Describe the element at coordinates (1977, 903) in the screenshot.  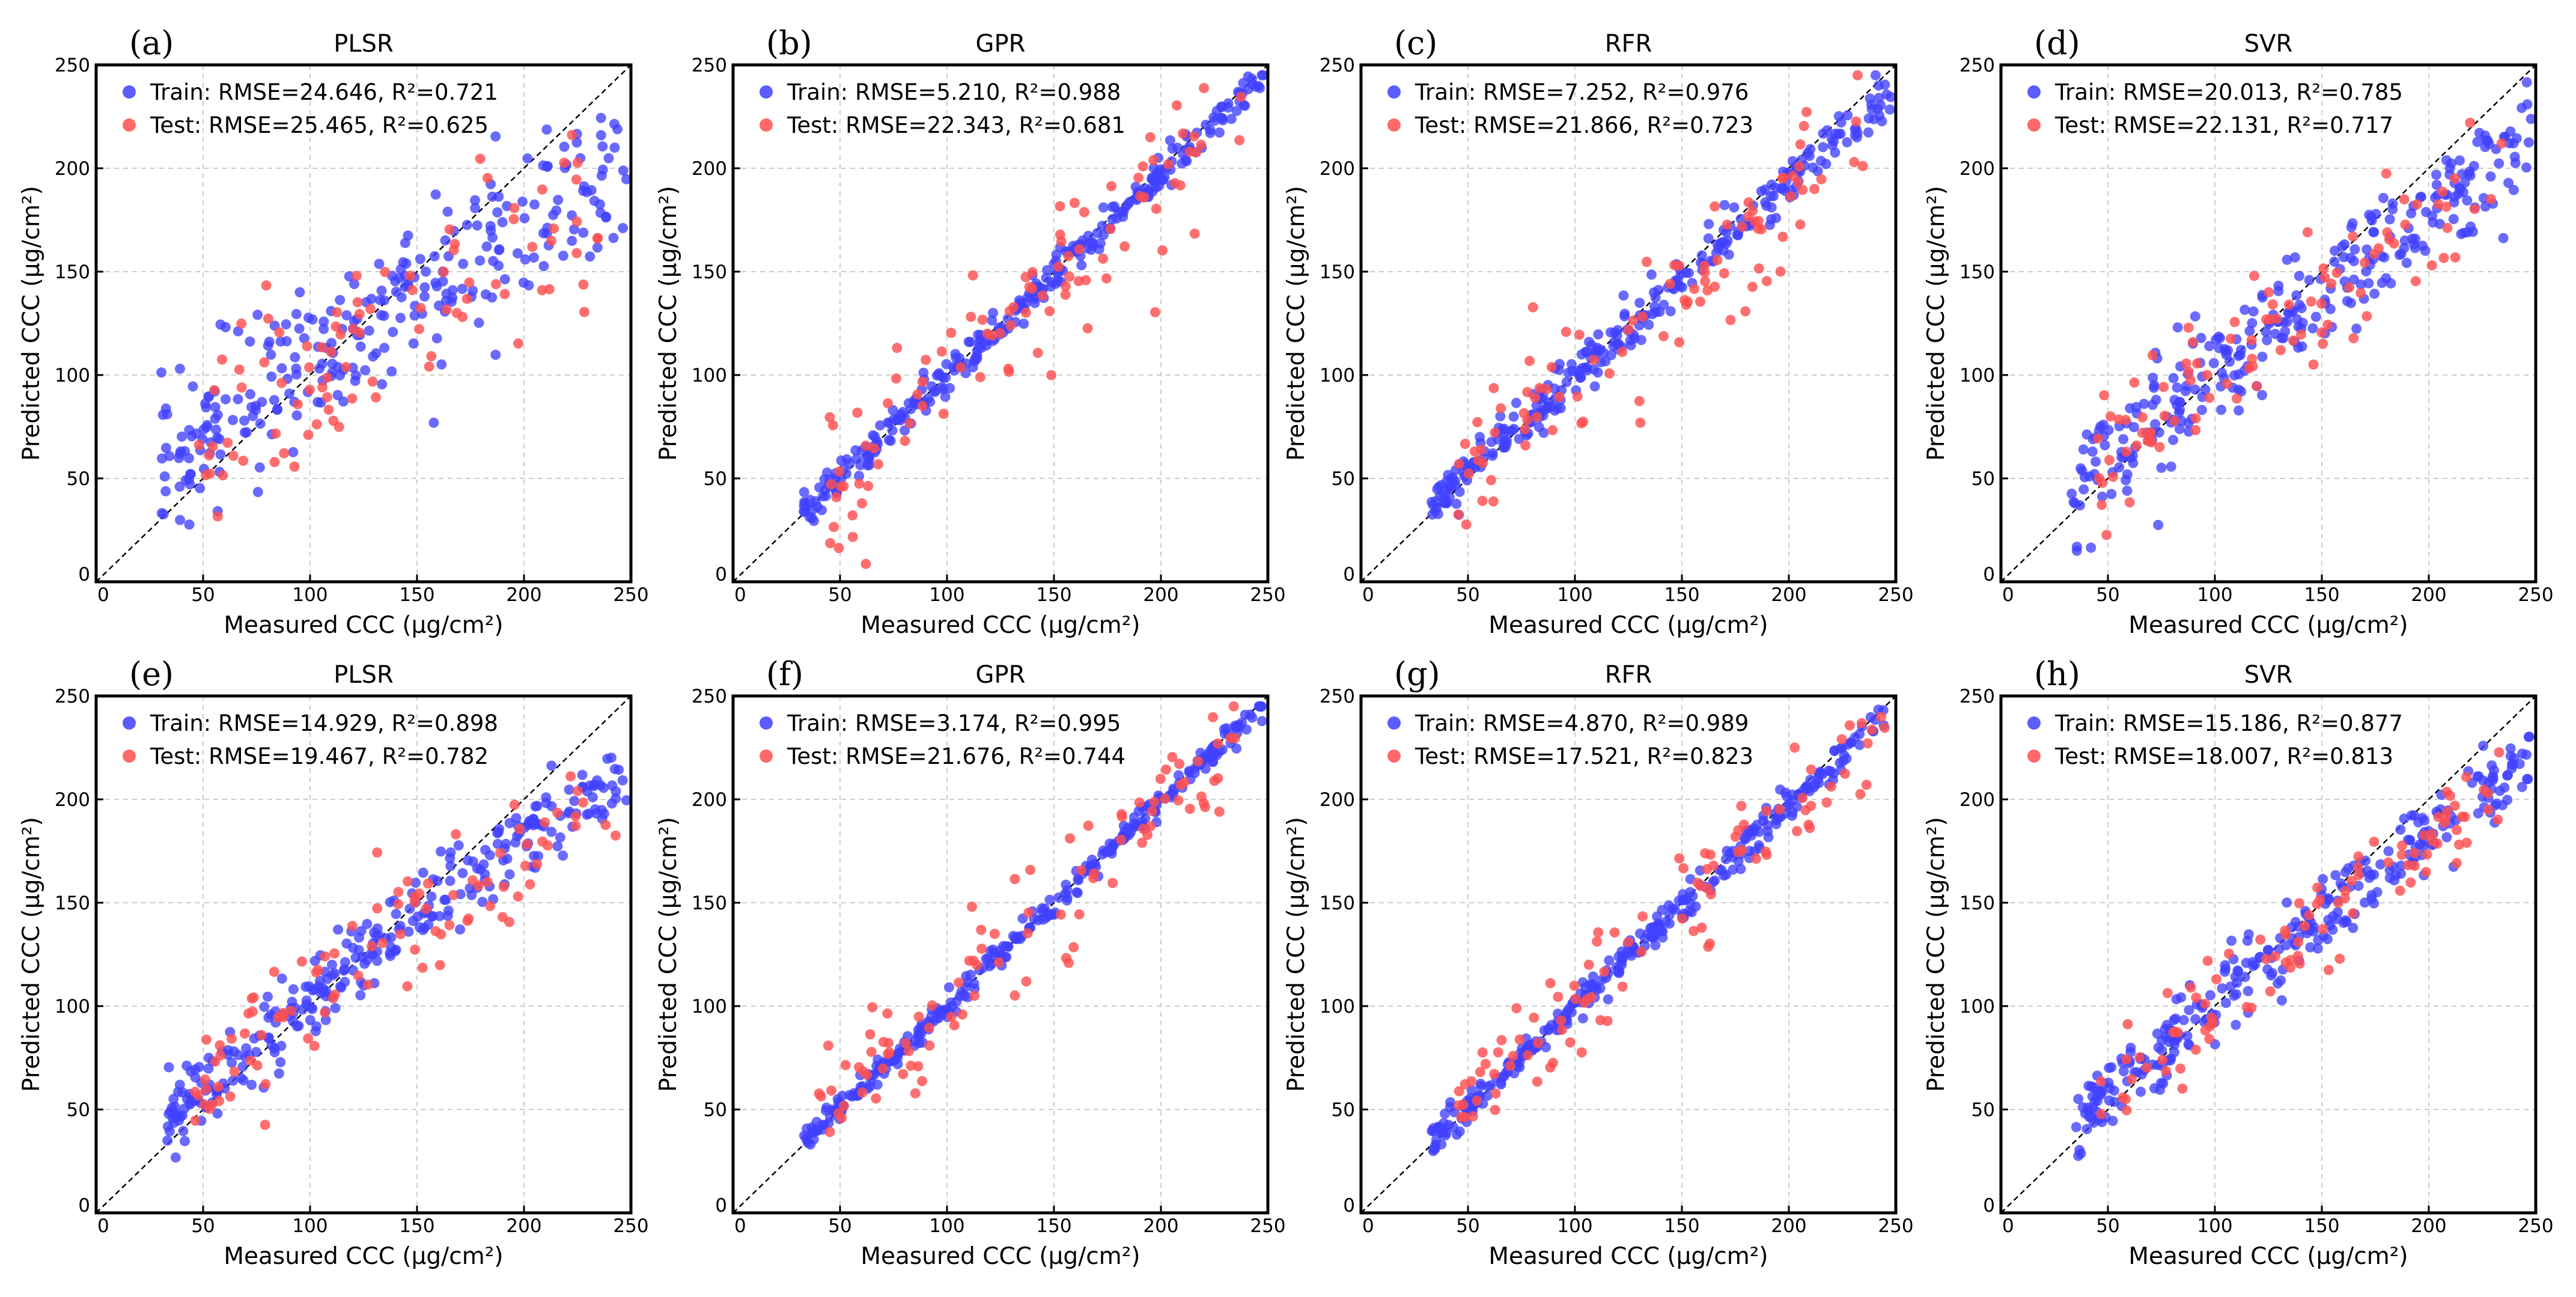
I see `y-tick-label: 150` at that location.